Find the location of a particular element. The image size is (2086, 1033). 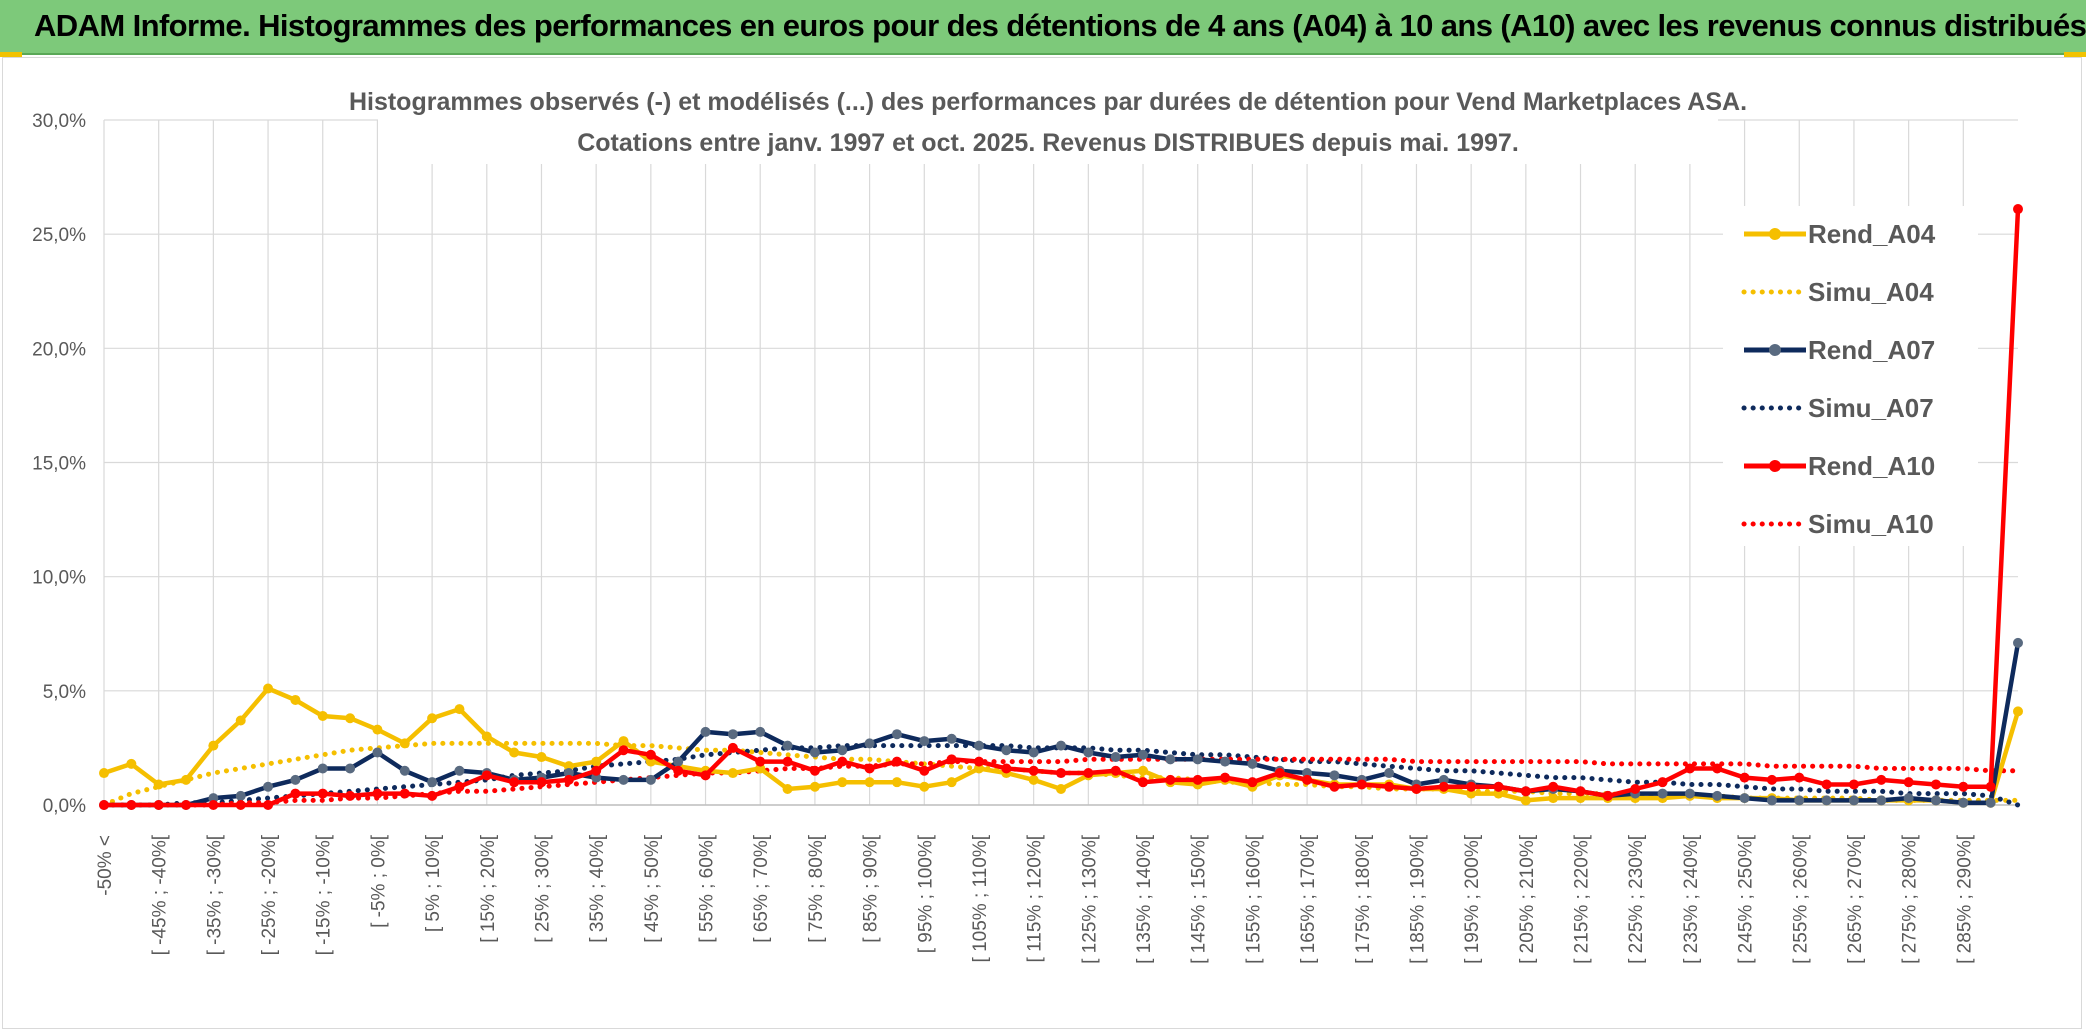

y-tick-label: 20,0% is located at coordinates (59, 349).